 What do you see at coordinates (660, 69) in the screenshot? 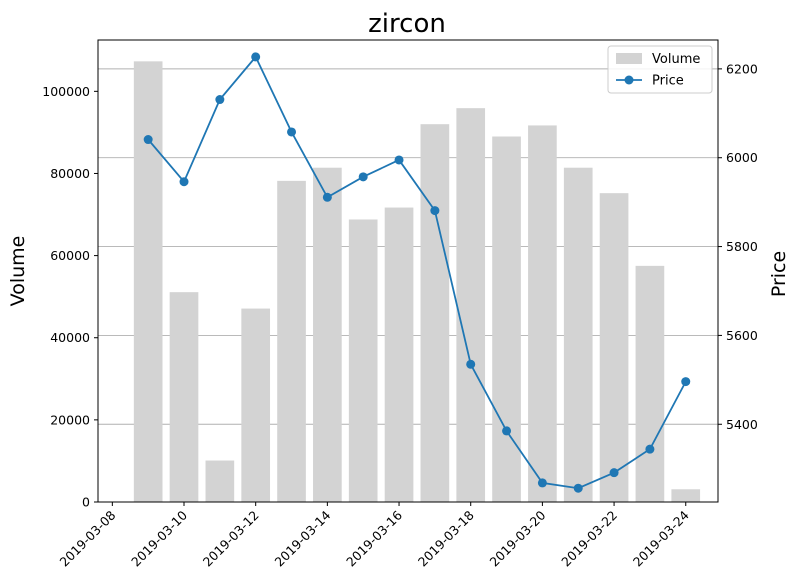
I see `legend: Volume Price` at bounding box center [660, 69].